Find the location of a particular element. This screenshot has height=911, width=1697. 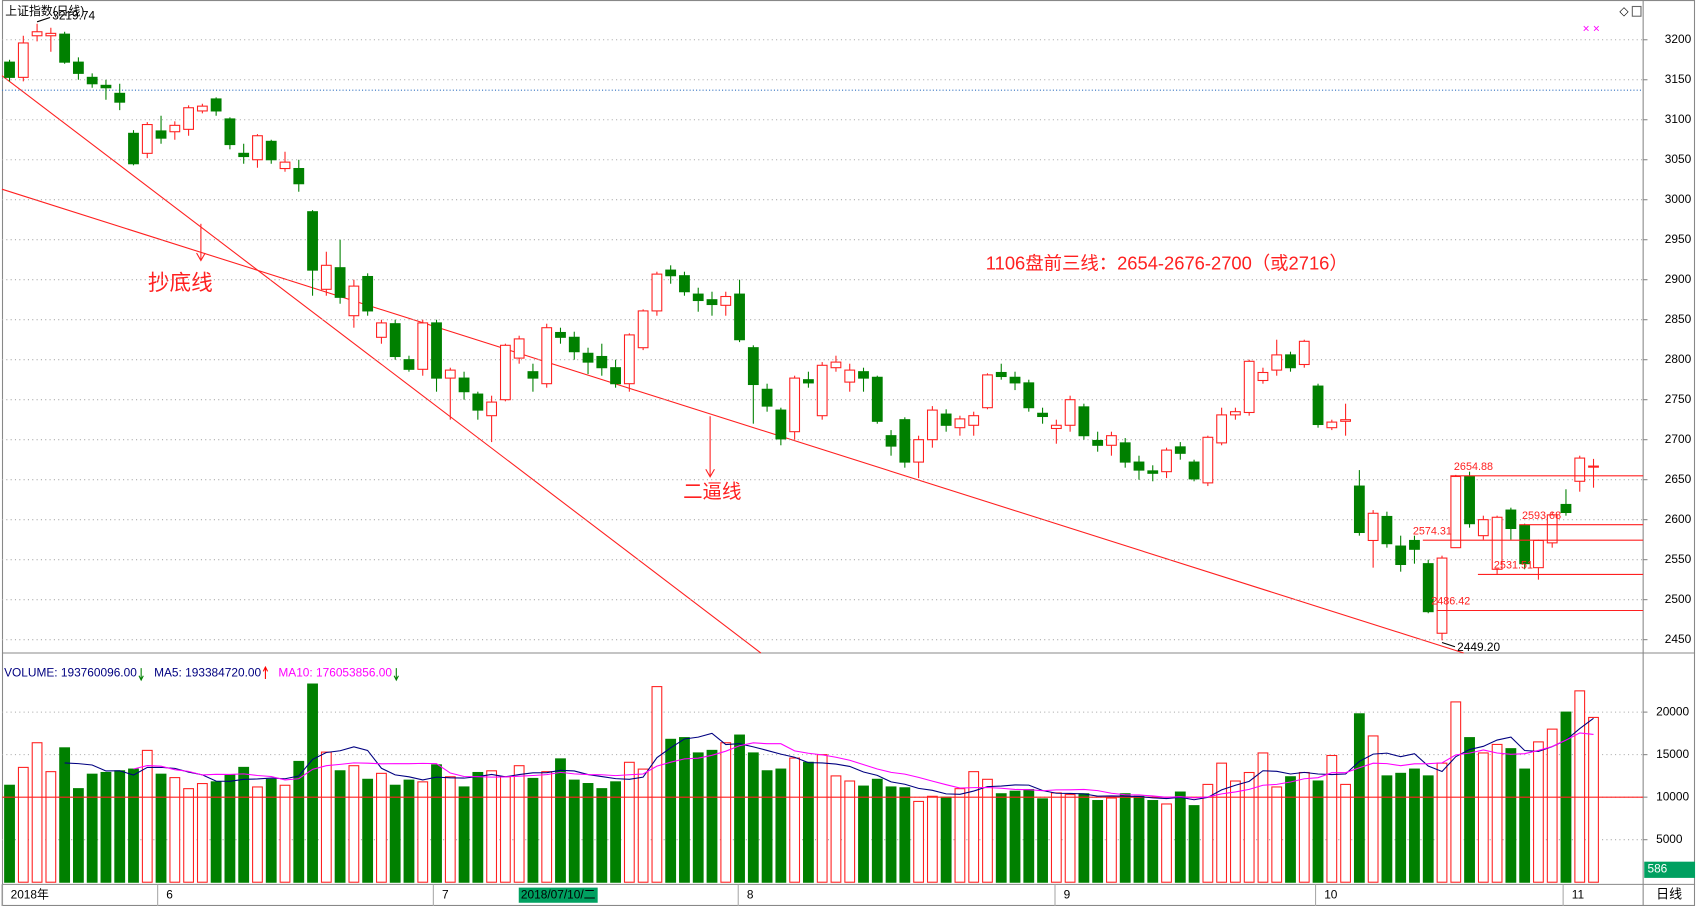

y-tick-label: 15000 is located at coordinates (1672, 754).